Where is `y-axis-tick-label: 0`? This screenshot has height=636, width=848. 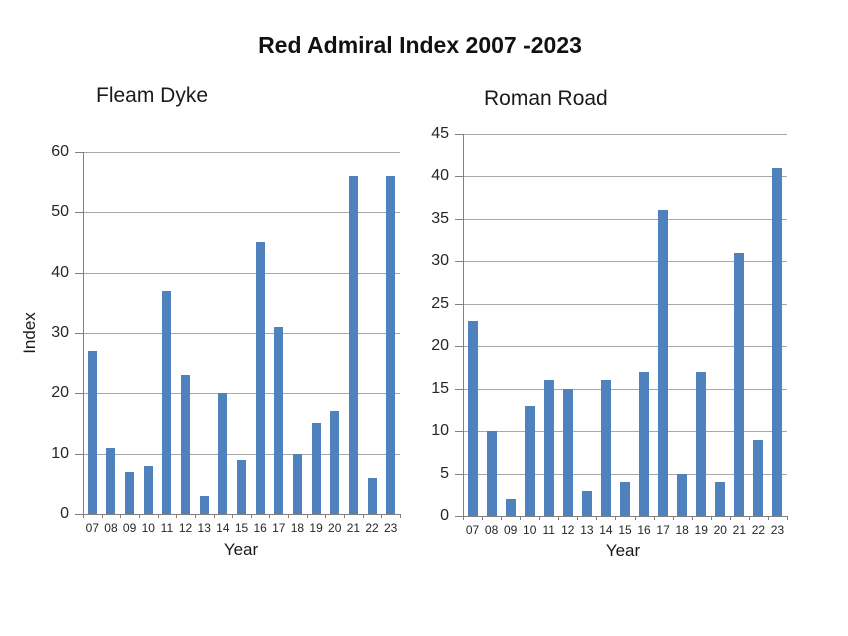 y-axis-tick-label: 0 is located at coordinates (64, 513).